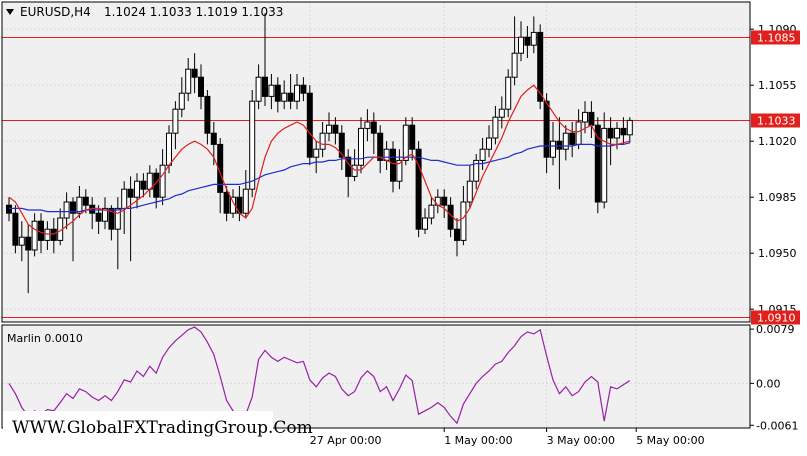 The image size is (807, 456). I want to click on triangle-down-icon, so click(10, 12).